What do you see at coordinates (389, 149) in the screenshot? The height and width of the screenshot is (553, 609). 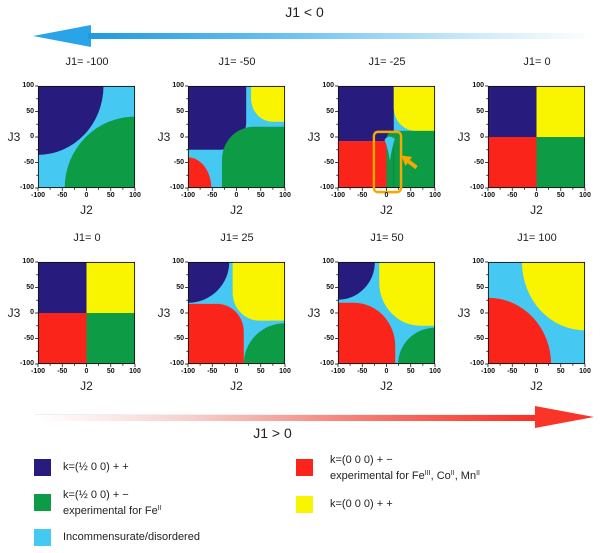 I see `region-cyan` at bounding box center [389, 149].